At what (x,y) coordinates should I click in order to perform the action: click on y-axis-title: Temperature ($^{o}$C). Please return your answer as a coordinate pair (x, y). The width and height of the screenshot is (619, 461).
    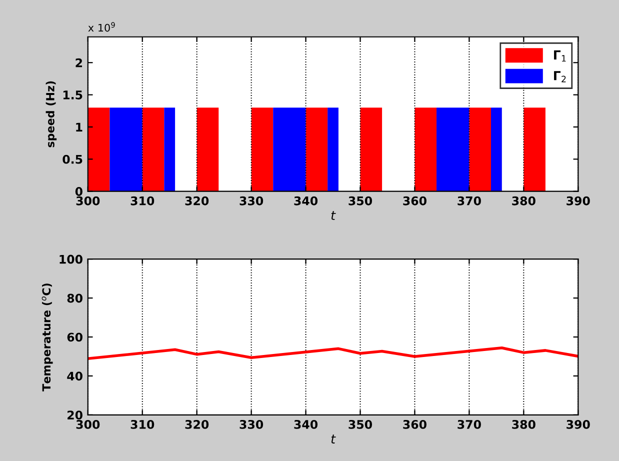
    Looking at the image, I should click on (47, 338).